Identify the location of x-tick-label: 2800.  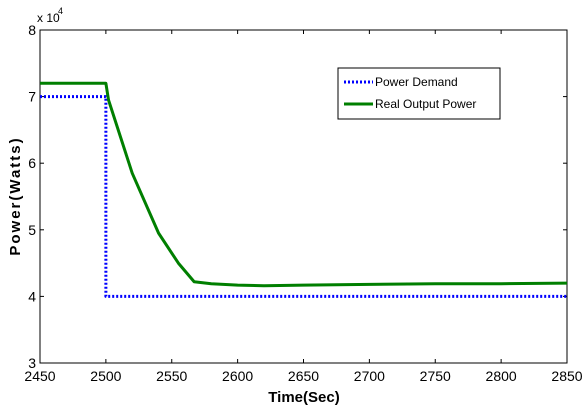
(501, 376).